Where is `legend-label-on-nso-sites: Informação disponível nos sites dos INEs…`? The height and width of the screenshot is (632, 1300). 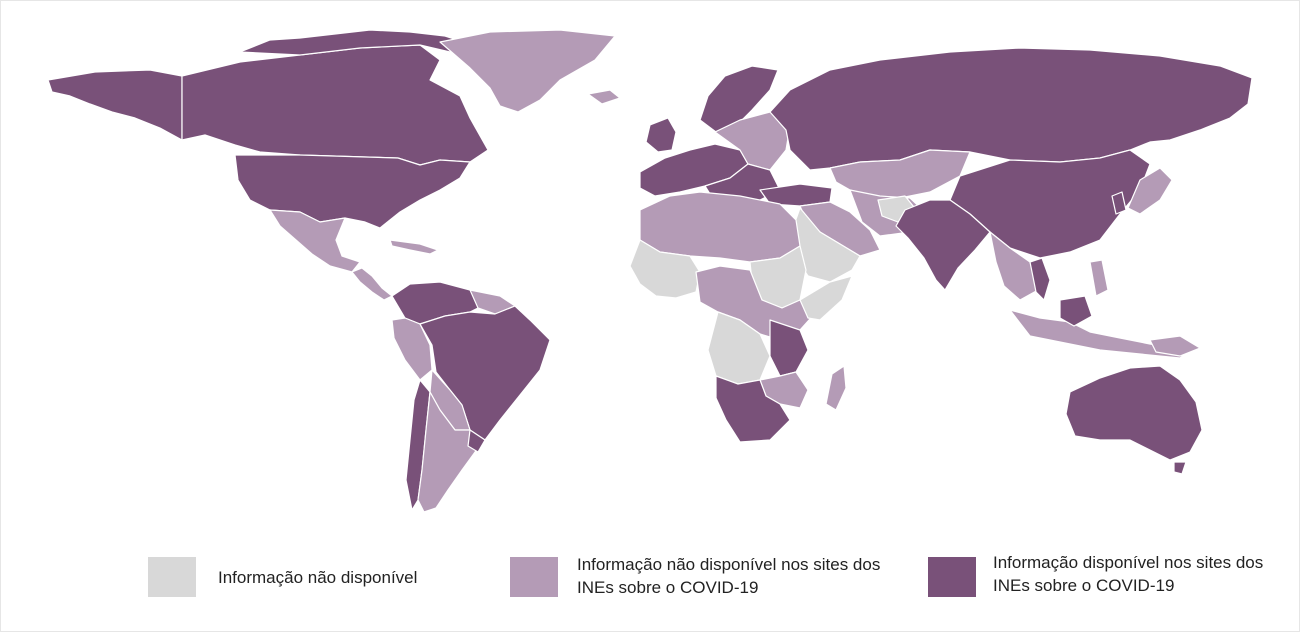 legend-label-on-nso-sites: Informação disponível nos sites dos INEs… is located at coordinates (1128, 574).